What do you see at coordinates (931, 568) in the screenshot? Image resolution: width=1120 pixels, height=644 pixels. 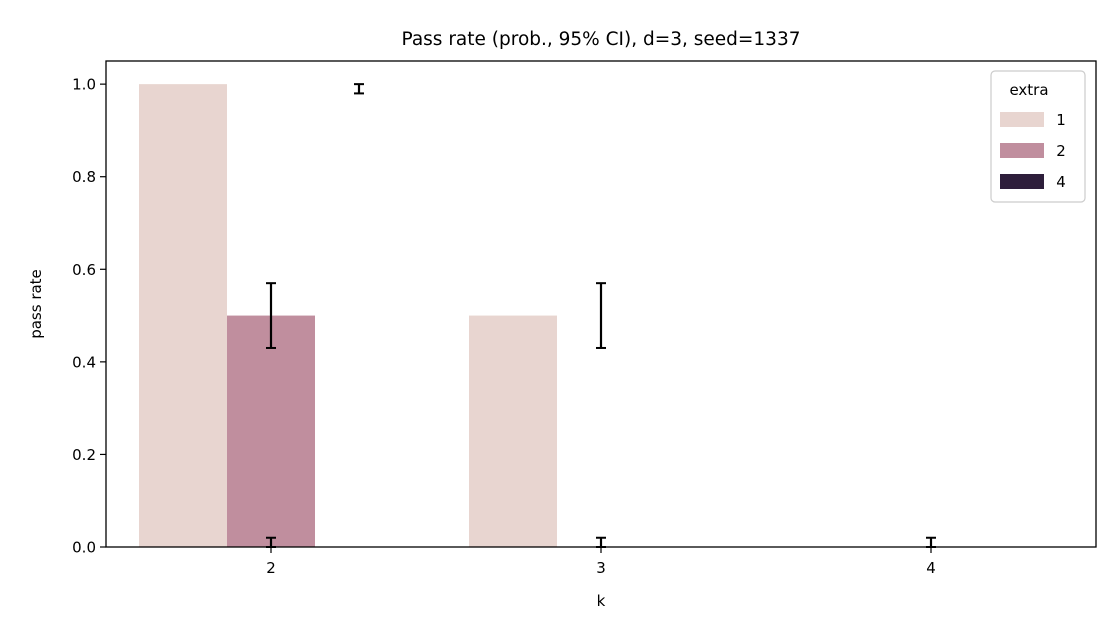 I see `x-tick-label: 4` at bounding box center [931, 568].